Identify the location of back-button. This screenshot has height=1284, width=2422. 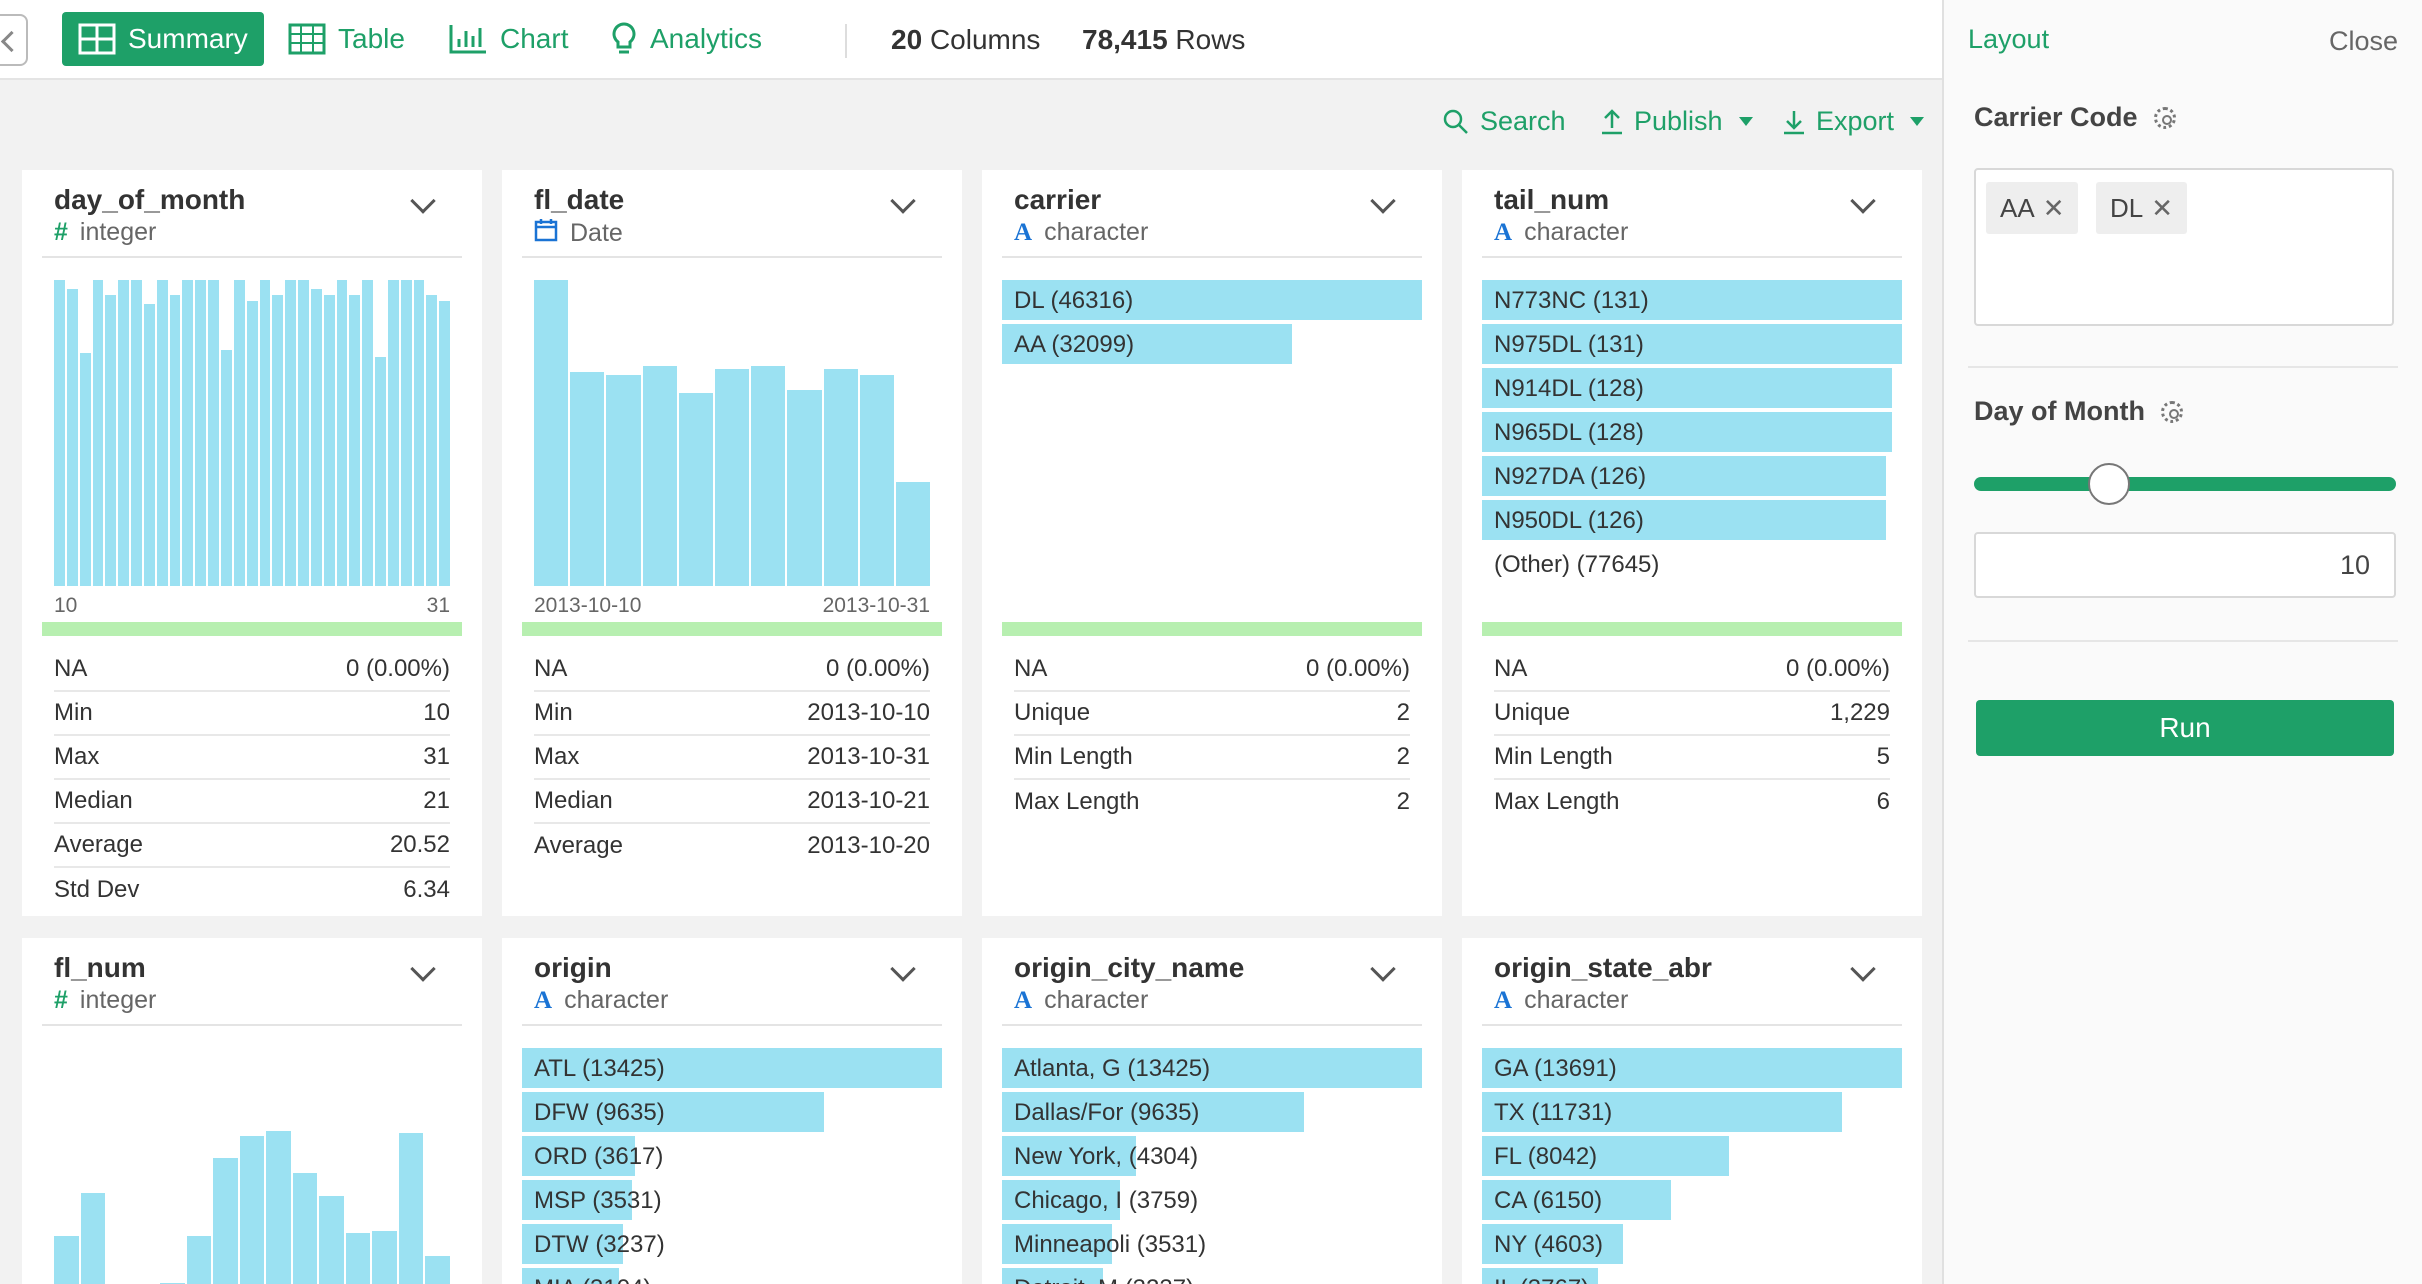
(14, 40).